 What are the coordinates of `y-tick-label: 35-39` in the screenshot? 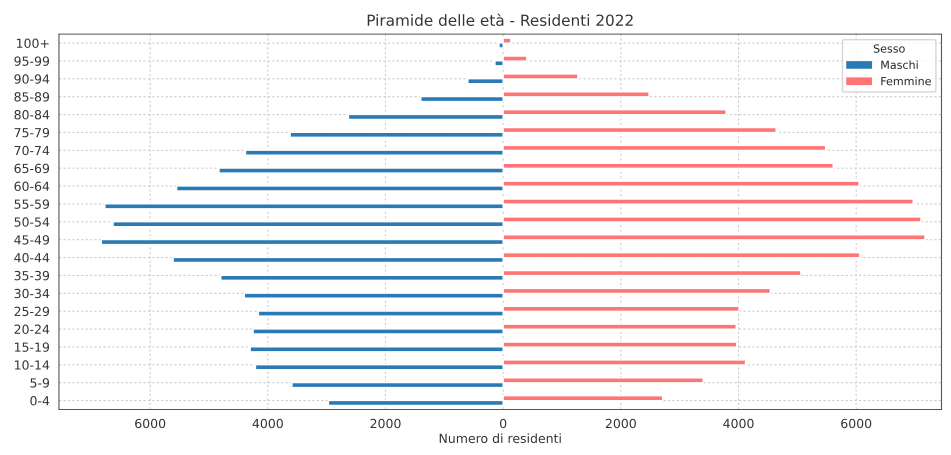 It's located at (32, 275).